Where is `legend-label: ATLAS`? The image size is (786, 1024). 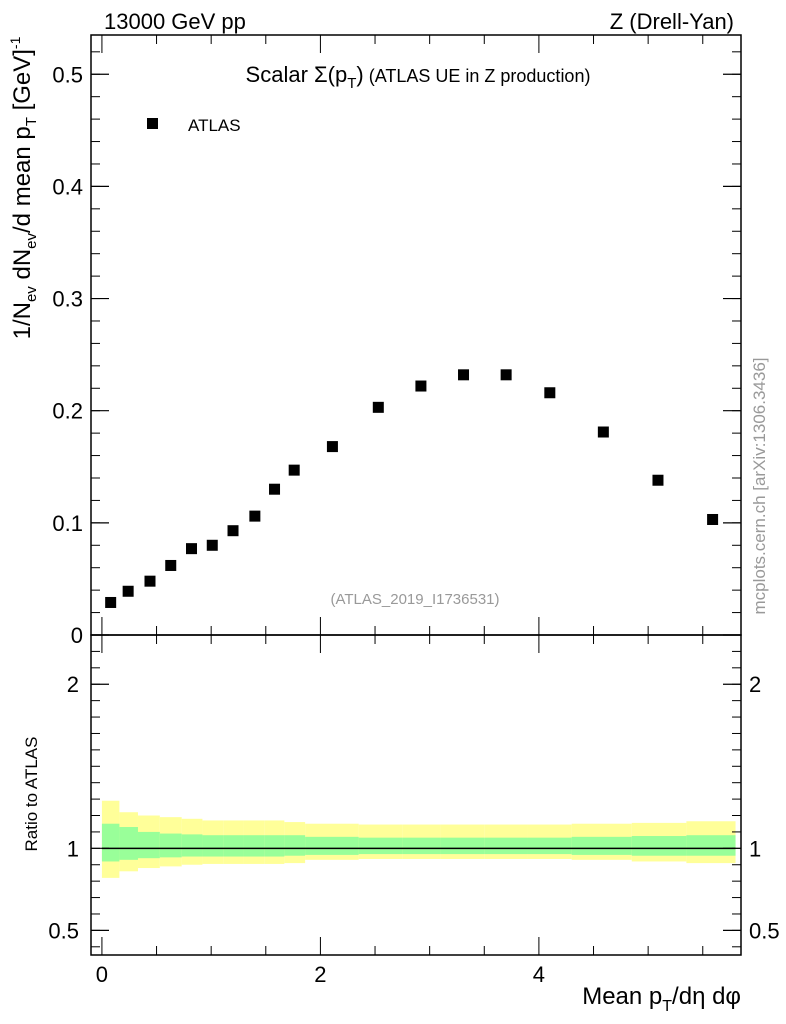 legend-label: ATLAS is located at coordinates (214, 125).